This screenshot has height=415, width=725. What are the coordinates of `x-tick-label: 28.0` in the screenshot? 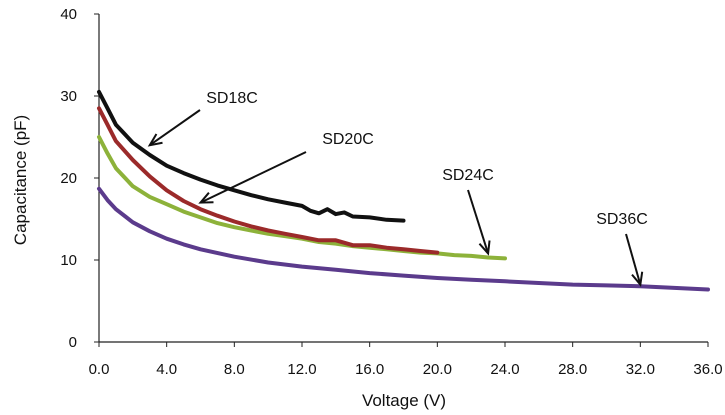 It's located at (572, 369).